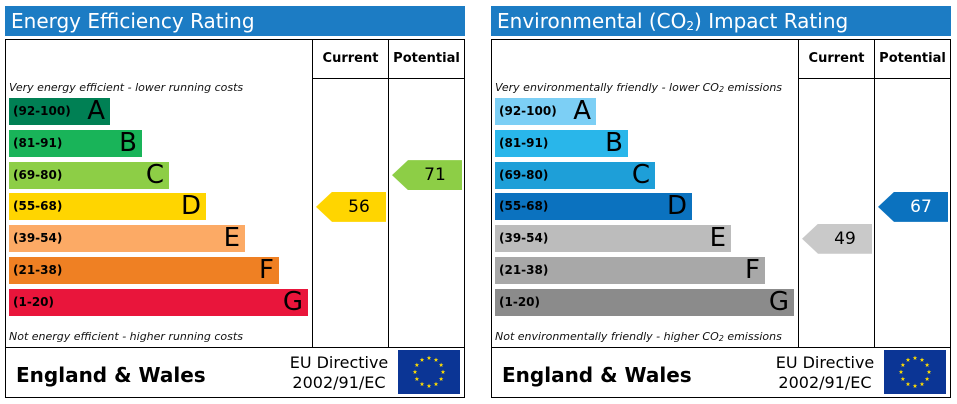  Describe the element at coordinates (845, 238) in the screenshot. I see `current-rating-value: 49` at that location.